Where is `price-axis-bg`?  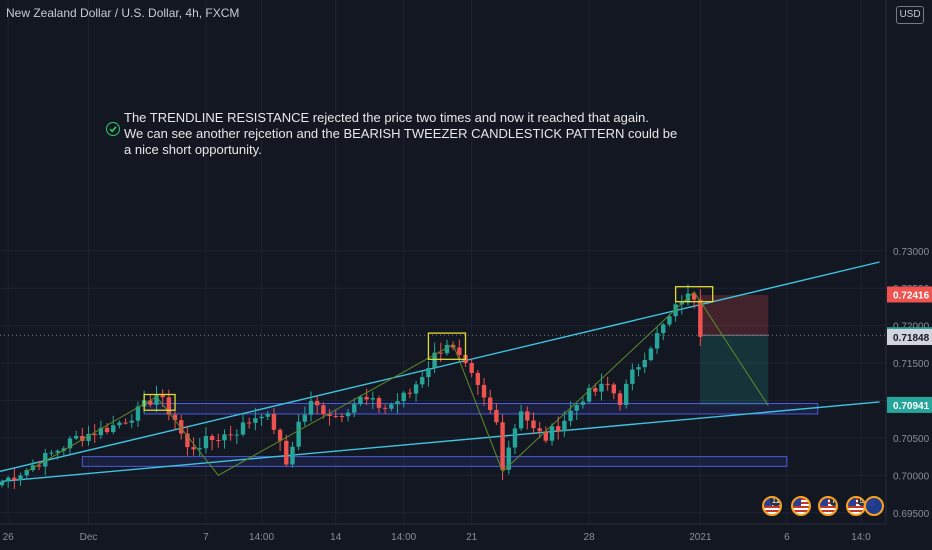 price-axis-bg is located at coordinates (909, 275).